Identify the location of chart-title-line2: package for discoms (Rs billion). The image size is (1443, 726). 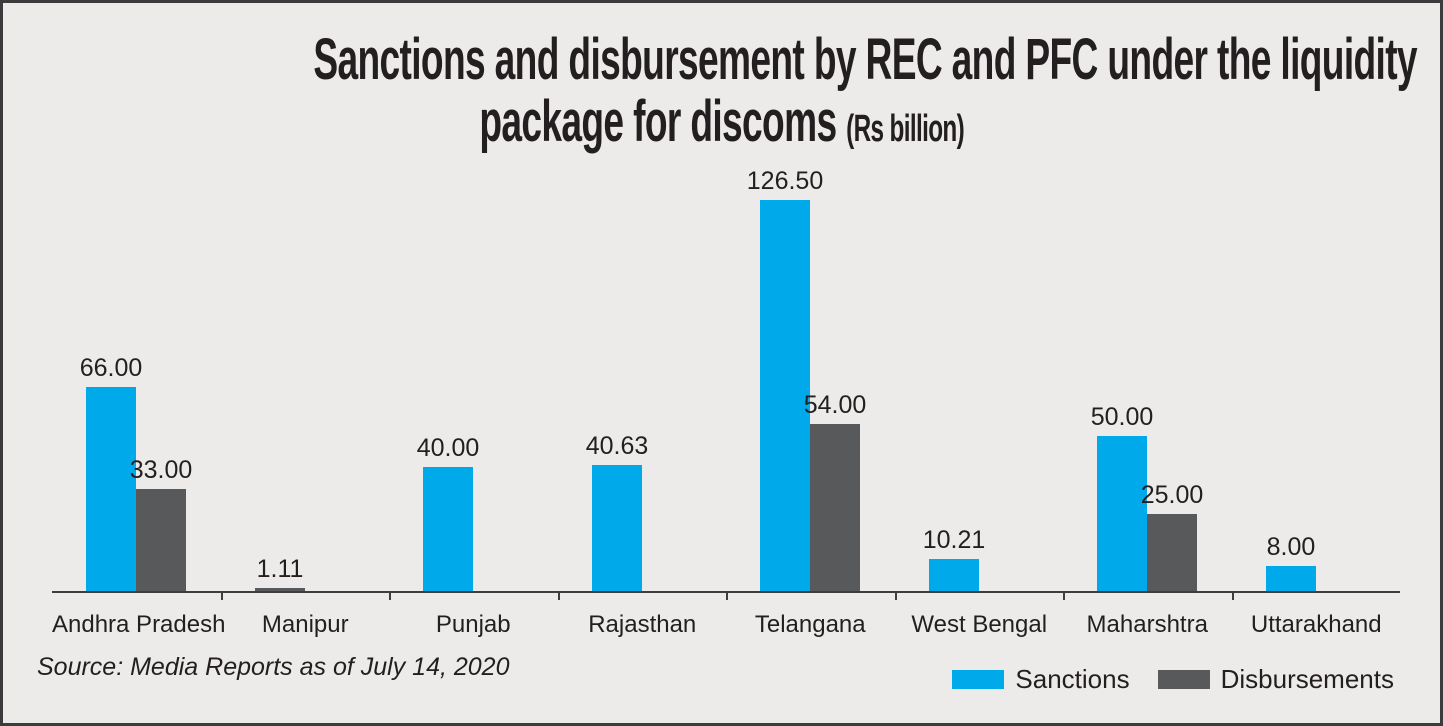
(721, 125).